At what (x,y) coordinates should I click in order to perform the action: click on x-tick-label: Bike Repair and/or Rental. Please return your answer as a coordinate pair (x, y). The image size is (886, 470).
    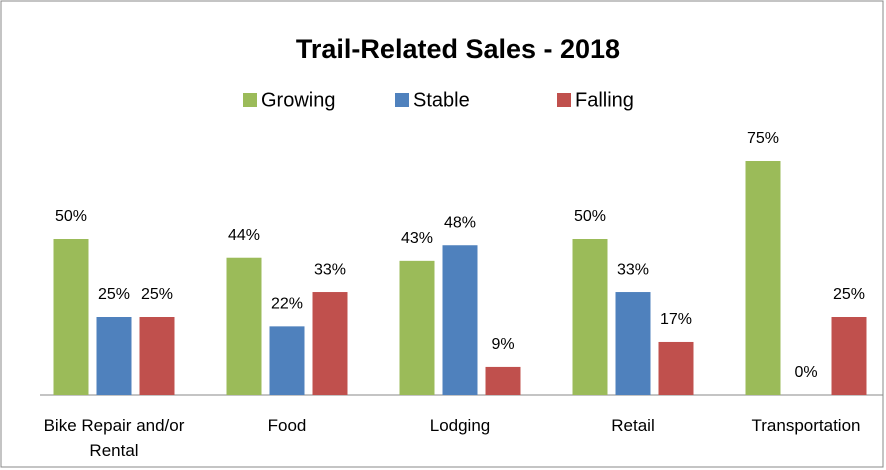
    Looking at the image, I should click on (114, 438).